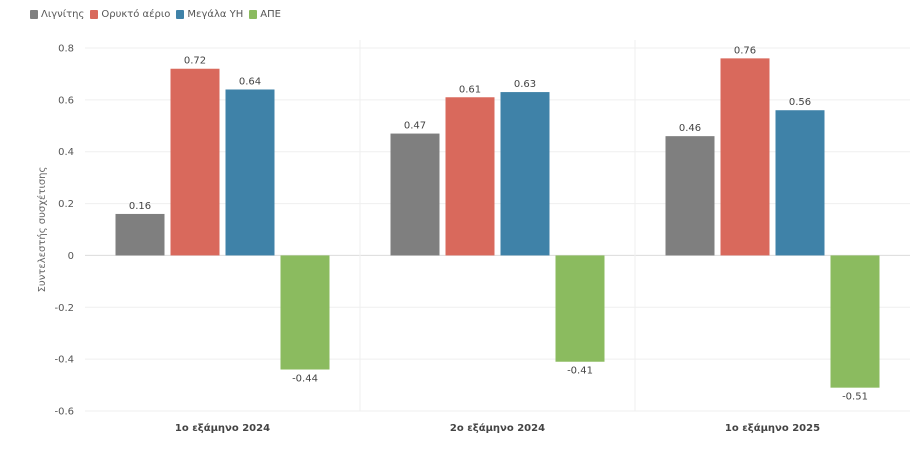  Describe the element at coordinates (855, 397) in the screenshot. I see `data-label: -0.51` at that location.